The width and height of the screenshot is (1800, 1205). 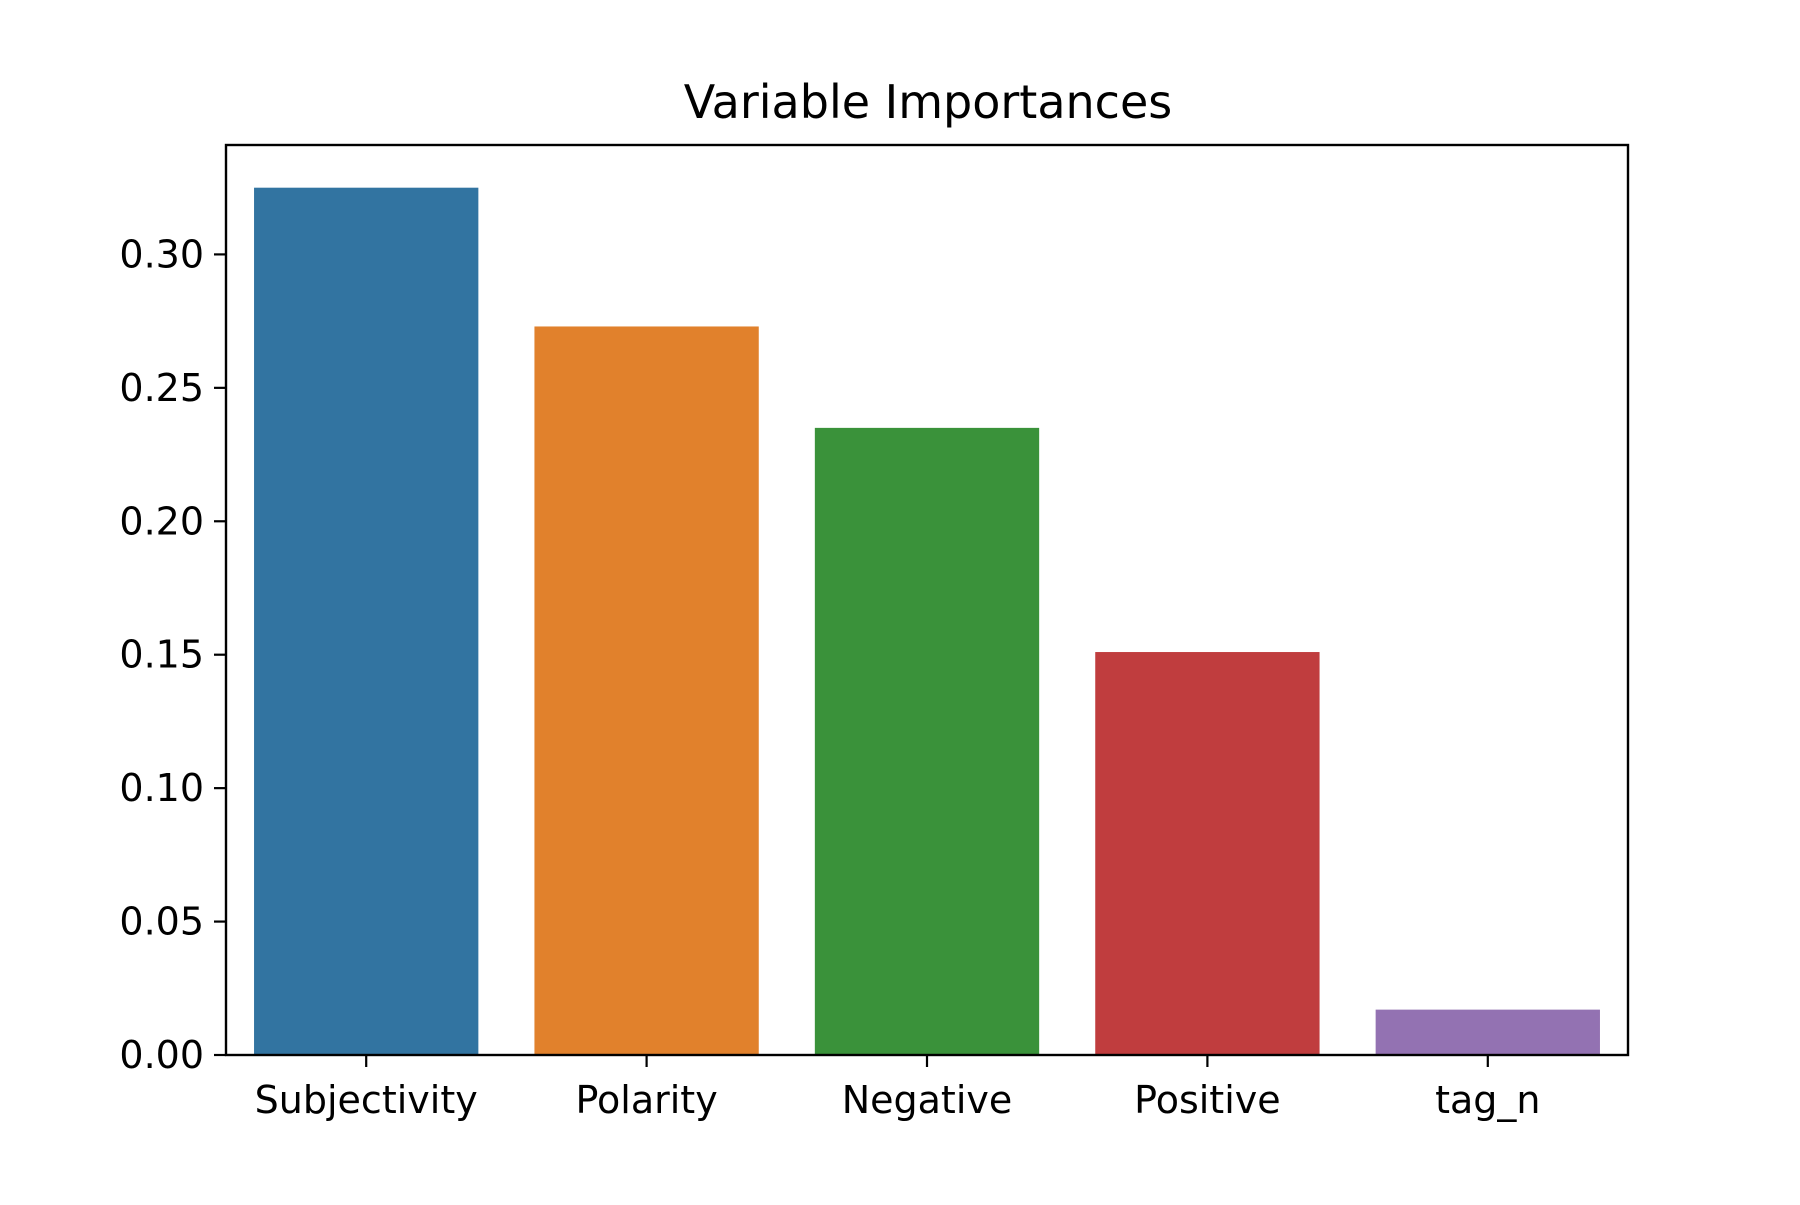 I want to click on bar-tag-n, so click(x=1487, y=1032).